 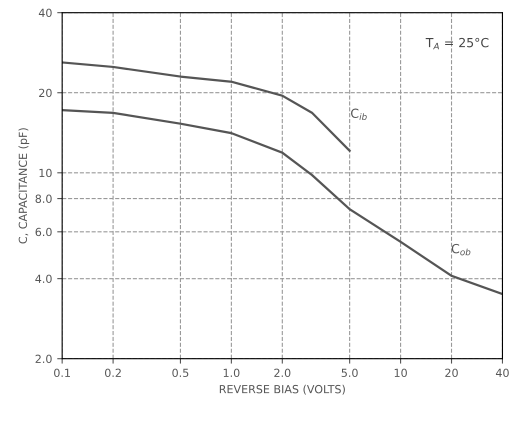 I want to click on x-axis-title: REVERSE BIAS (VOLTS), so click(x=282, y=389).